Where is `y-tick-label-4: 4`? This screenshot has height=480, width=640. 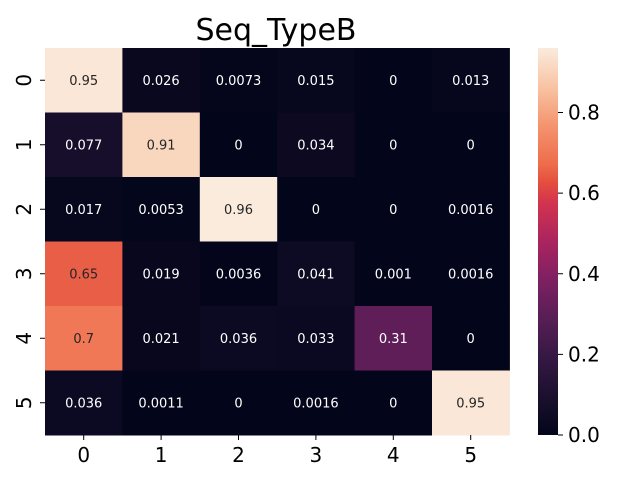 y-tick-label-4: 4 is located at coordinates (24, 338).